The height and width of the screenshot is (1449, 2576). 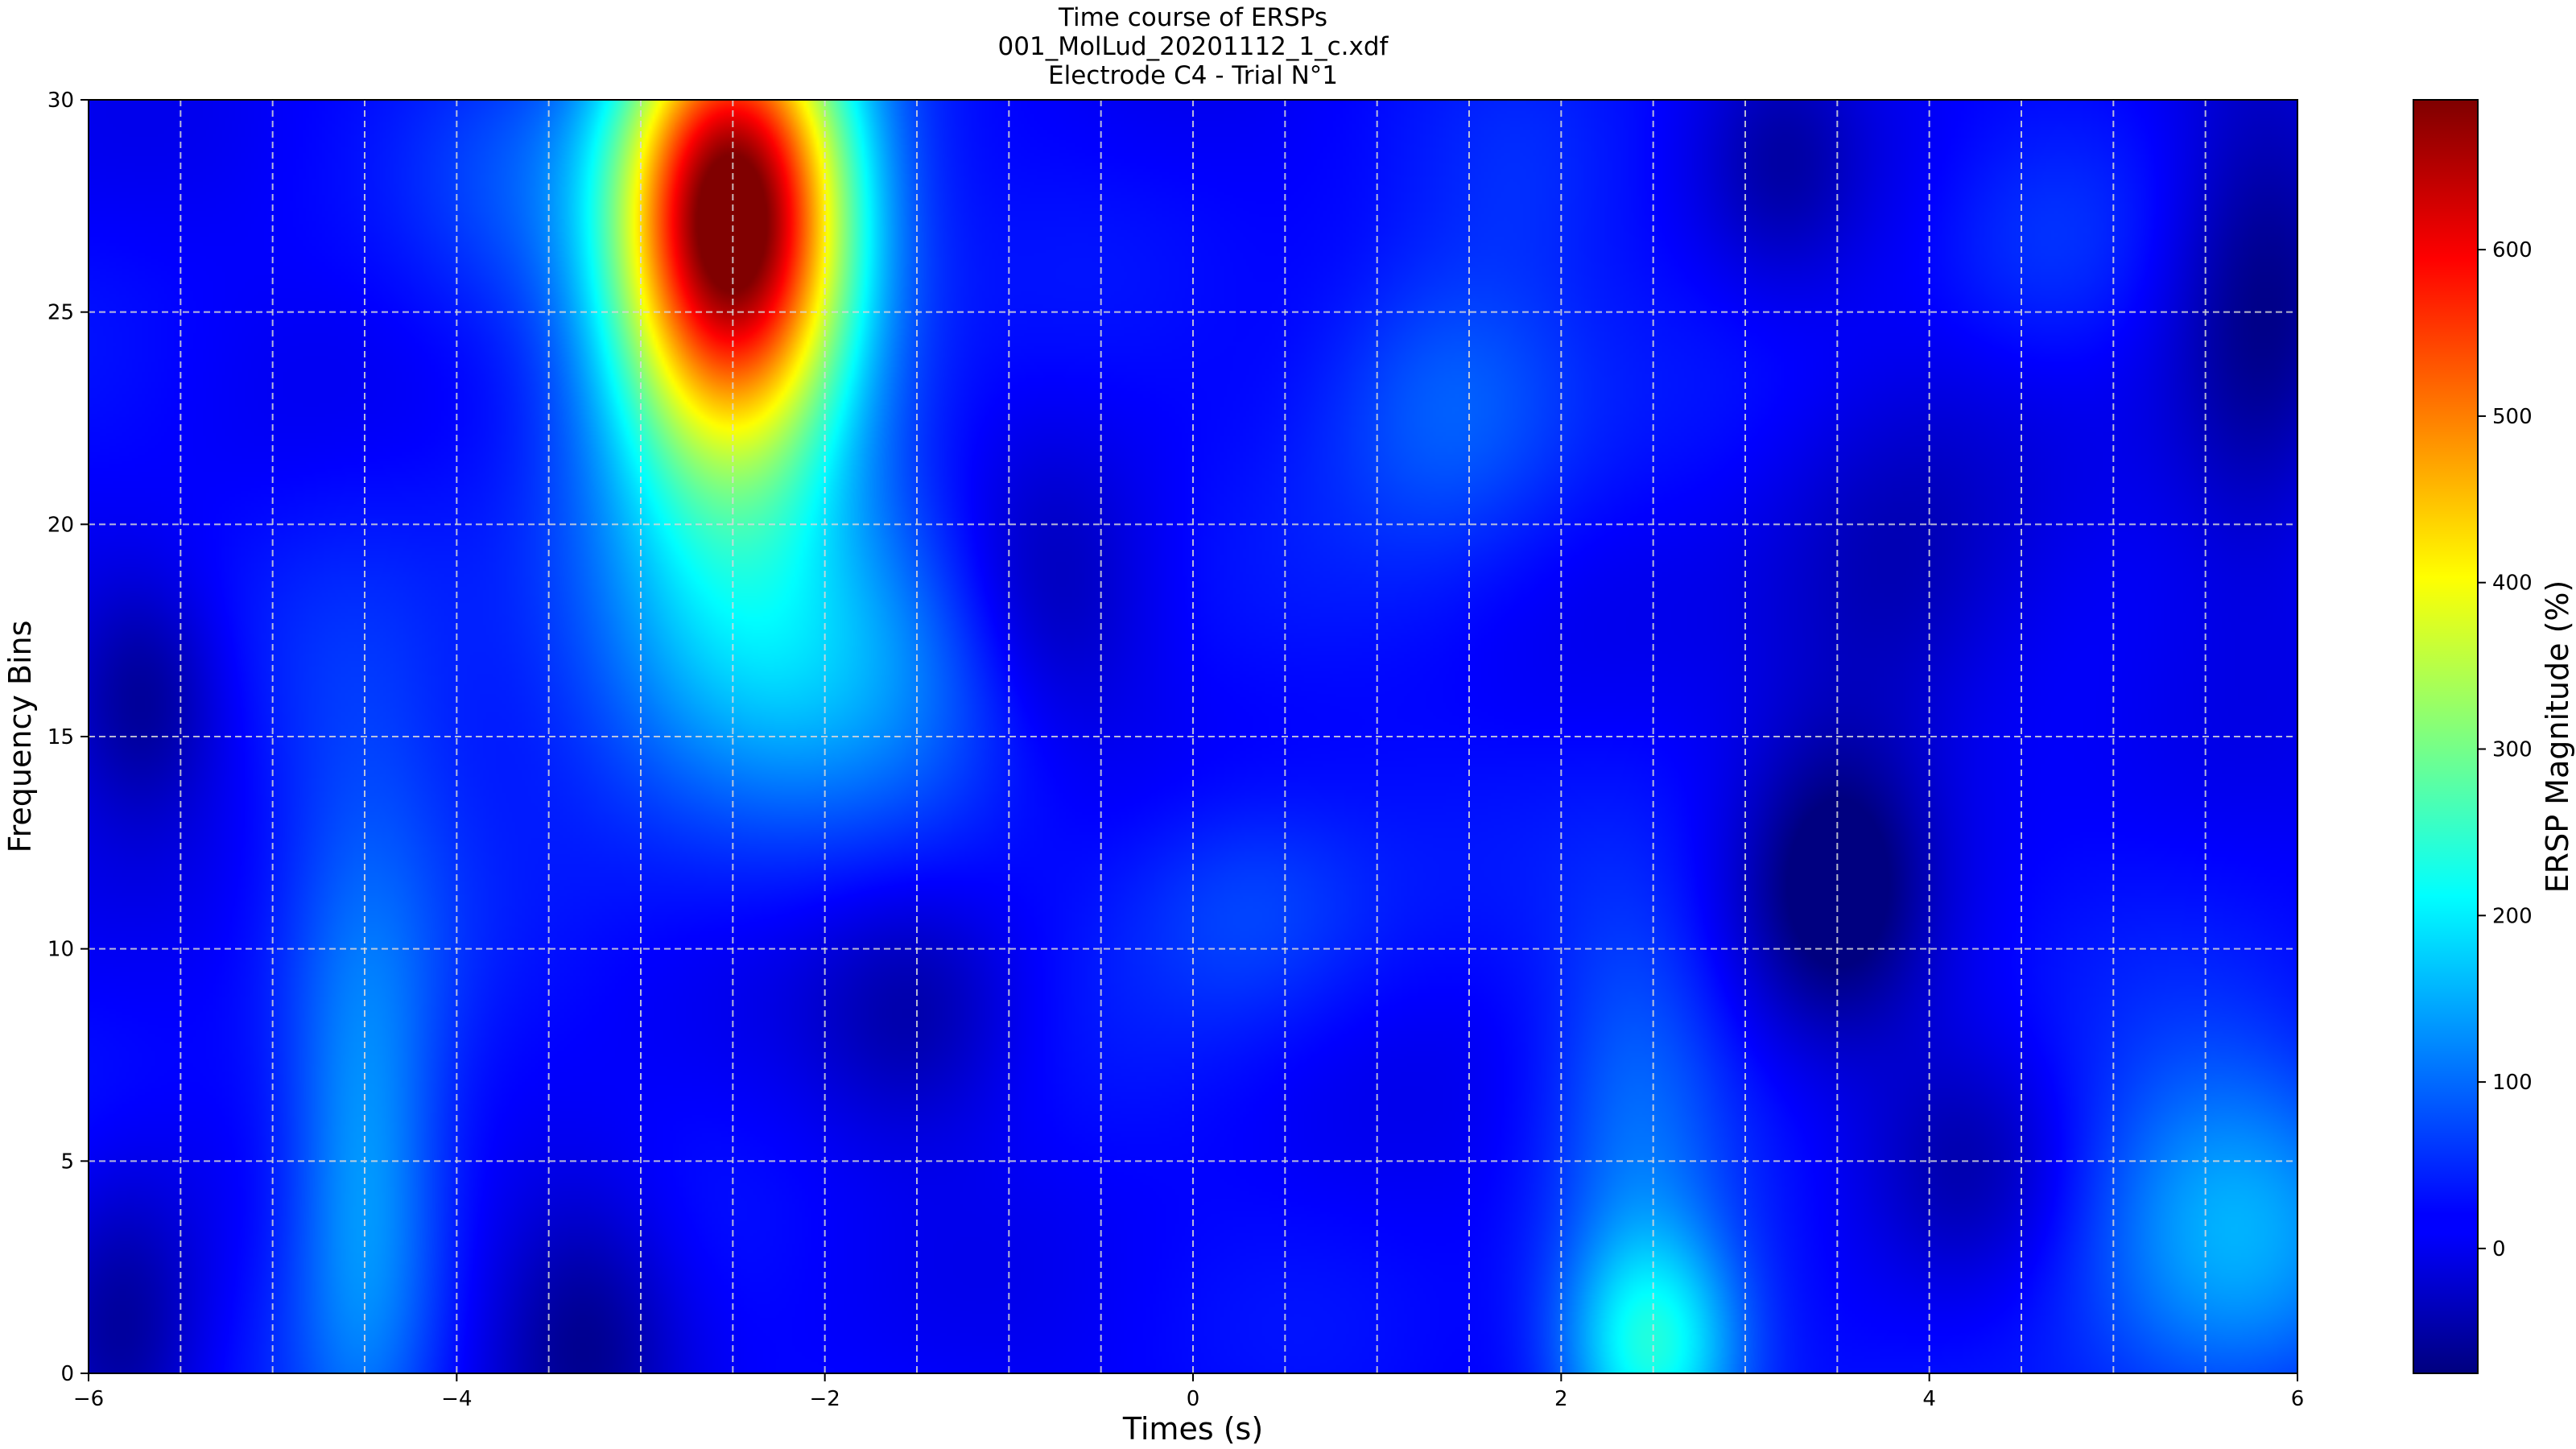 What do you see at coordinates (67, 1162) in the screenshot?
I see `y-tick-label: 5` at bounding box center [67, 1162].